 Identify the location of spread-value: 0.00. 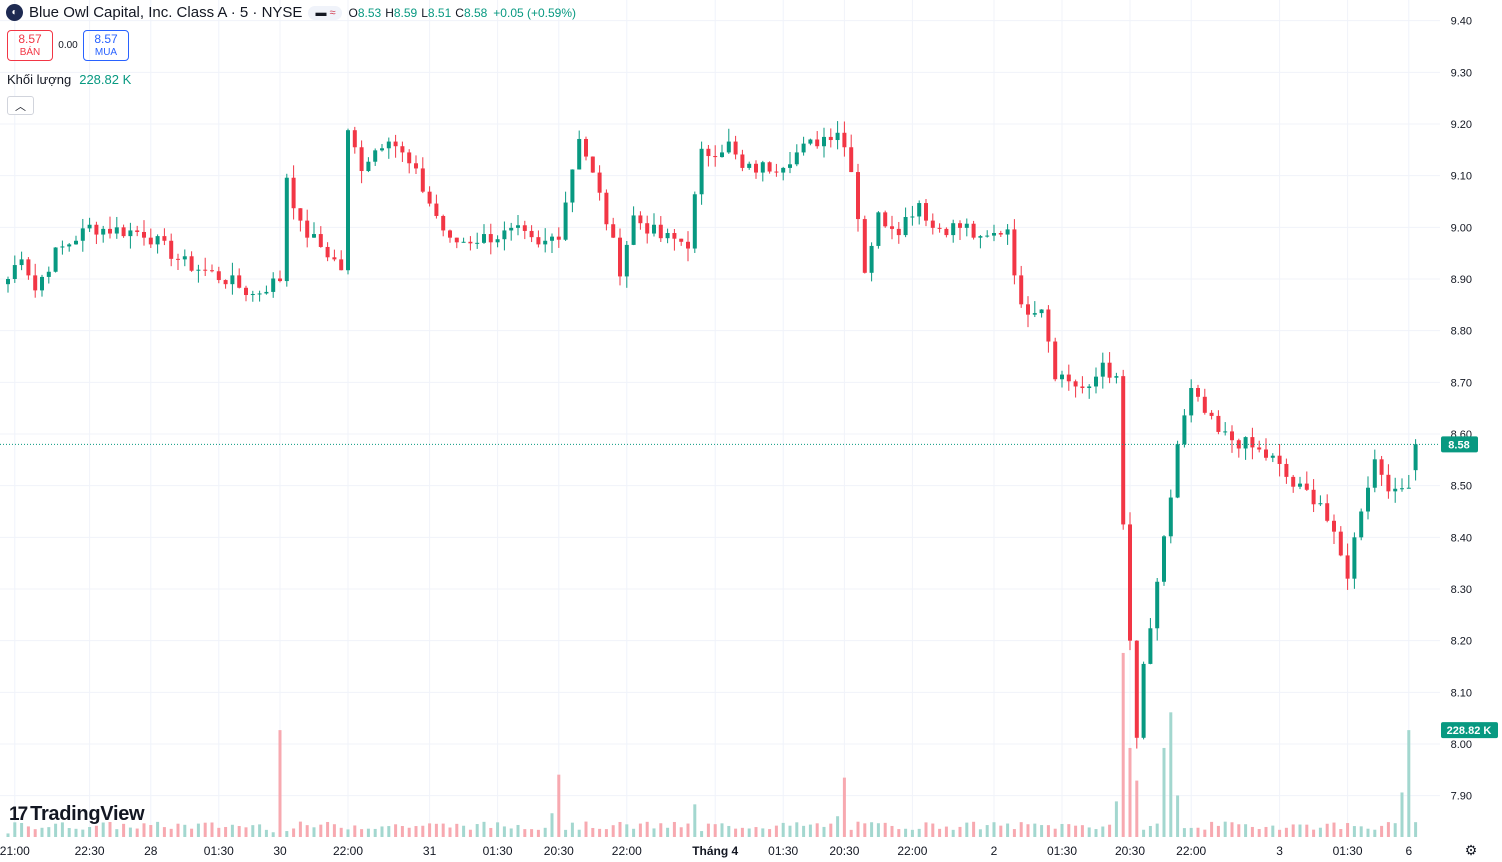
(68, 45).